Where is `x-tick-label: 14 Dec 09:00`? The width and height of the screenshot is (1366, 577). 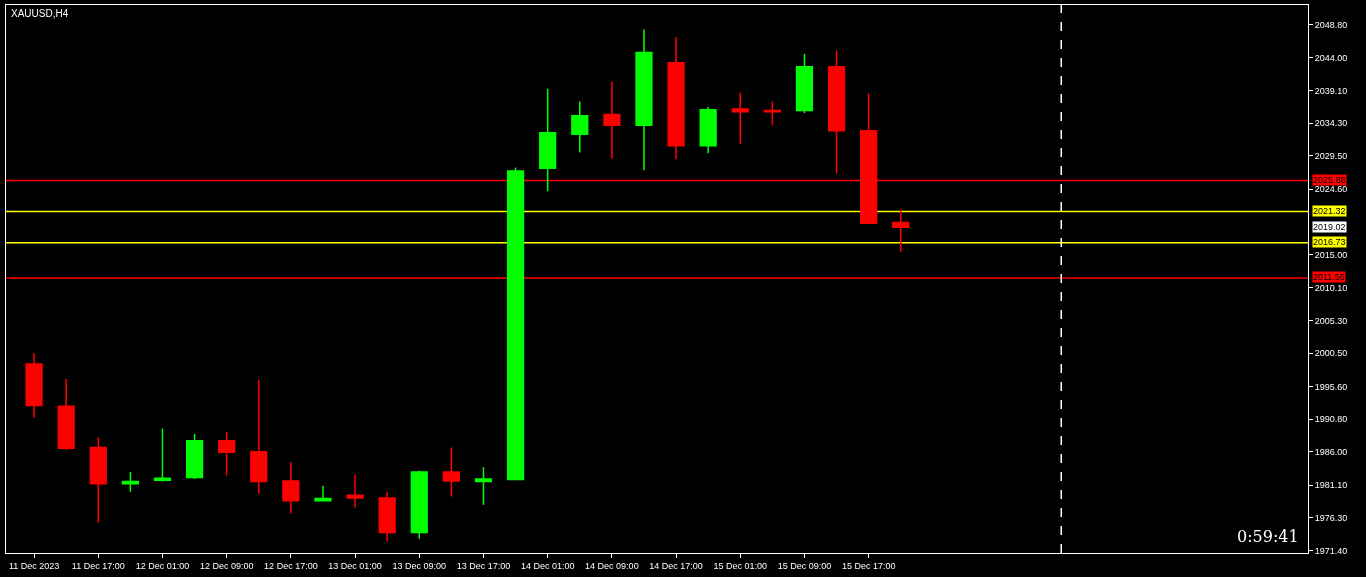
x-tick-label: 14 Dec 09:00 is located at coordinates (612, 565).